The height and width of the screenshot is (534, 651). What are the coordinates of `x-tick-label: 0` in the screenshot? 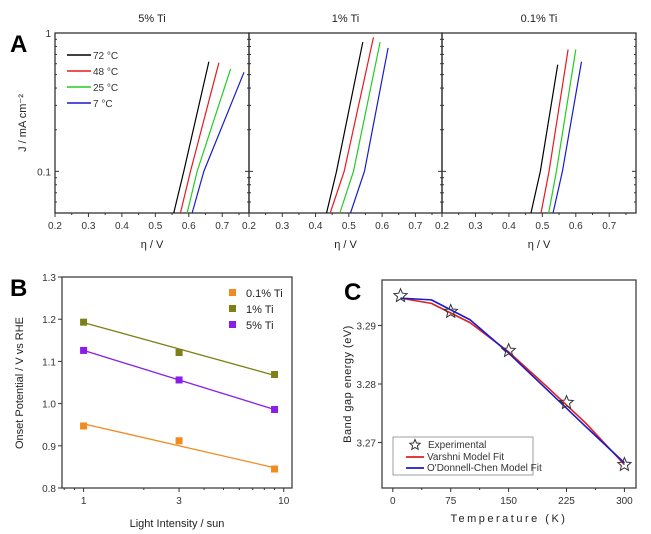 It's located at (393, 501).